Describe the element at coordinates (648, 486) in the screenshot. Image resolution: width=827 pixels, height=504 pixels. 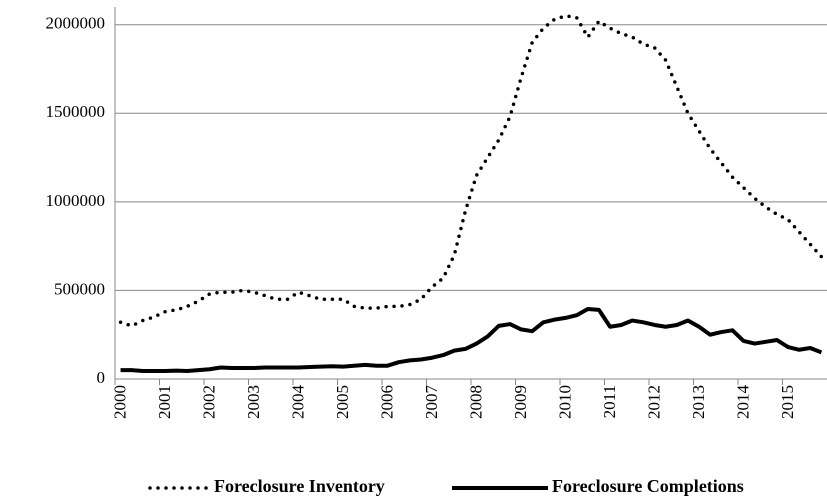
I see `legend-label: Foreclosure Completions` at that location.